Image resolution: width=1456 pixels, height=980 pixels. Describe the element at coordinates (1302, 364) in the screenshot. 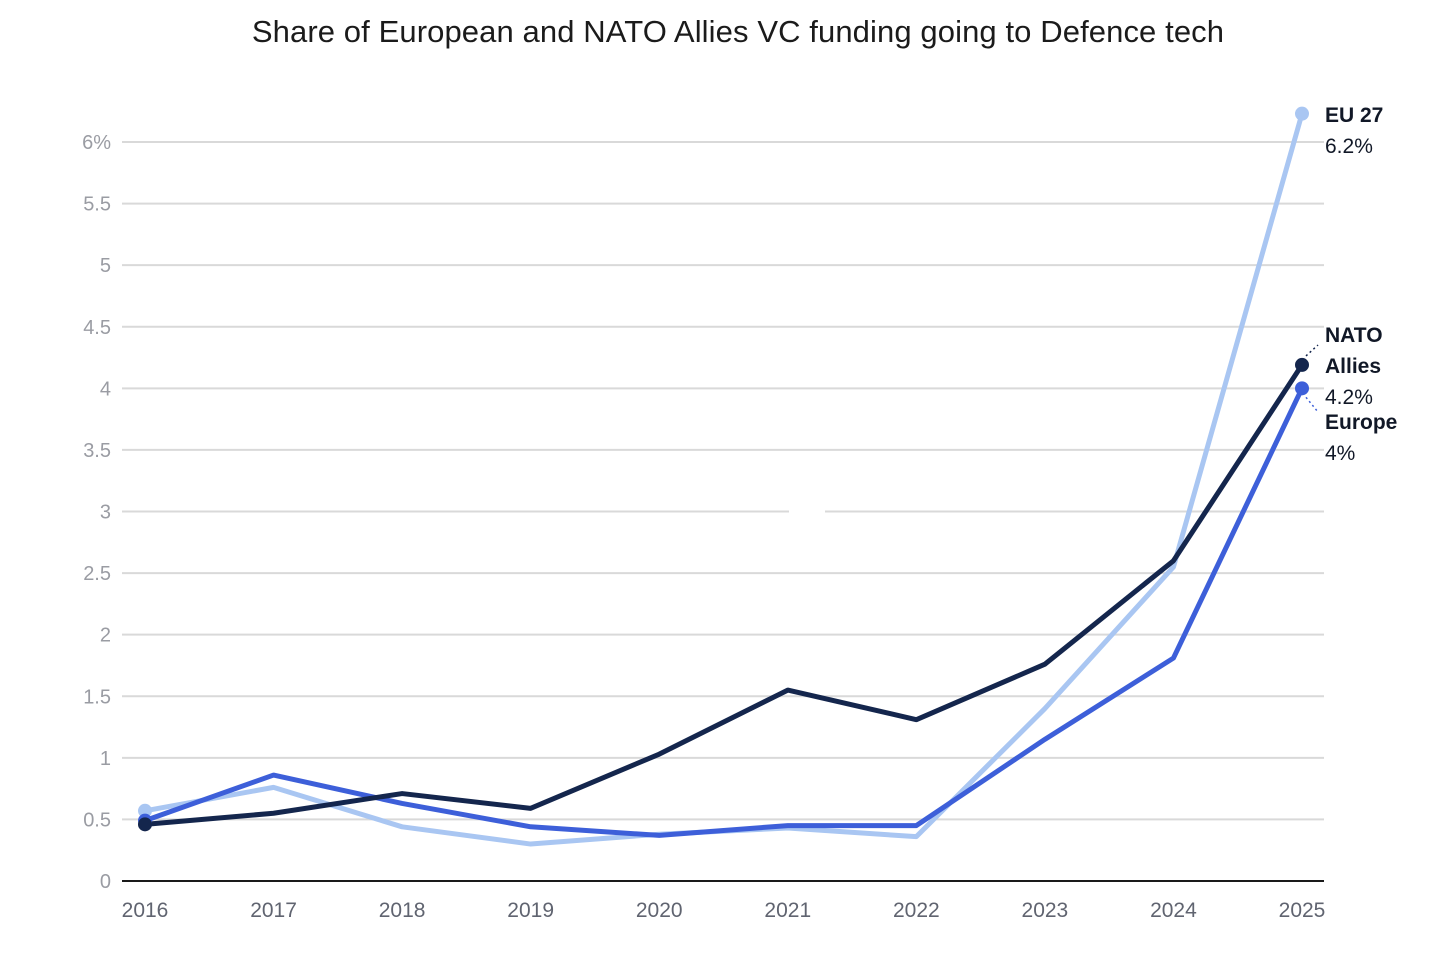

I see `end-point-nato-allies` at that location.